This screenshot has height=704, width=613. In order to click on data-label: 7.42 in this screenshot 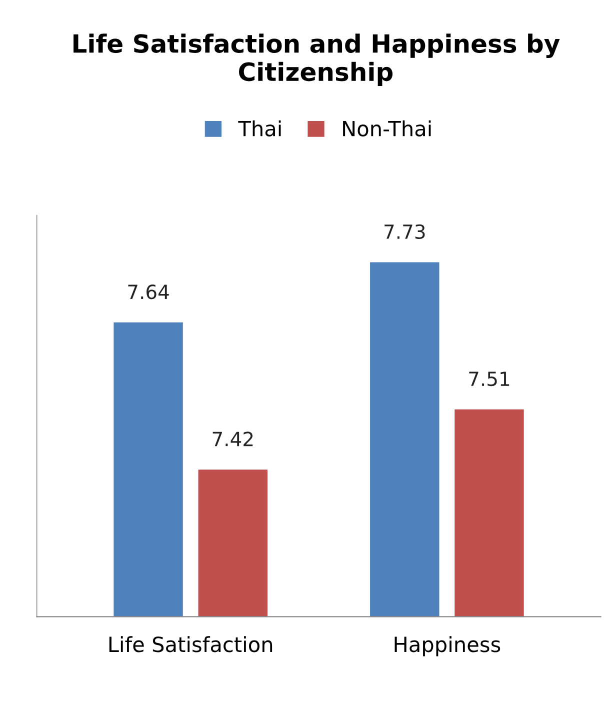, I will do `click(232, 439)`.